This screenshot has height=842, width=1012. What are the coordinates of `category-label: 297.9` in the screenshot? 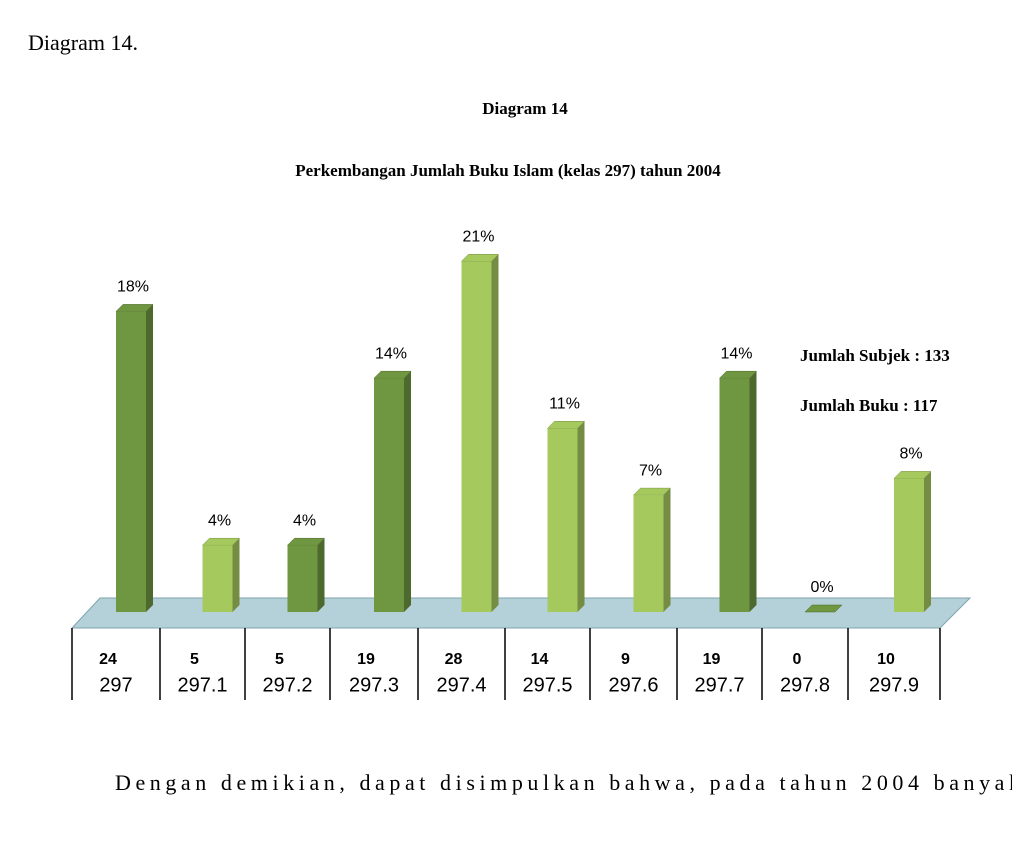 It's located at (894, 685).